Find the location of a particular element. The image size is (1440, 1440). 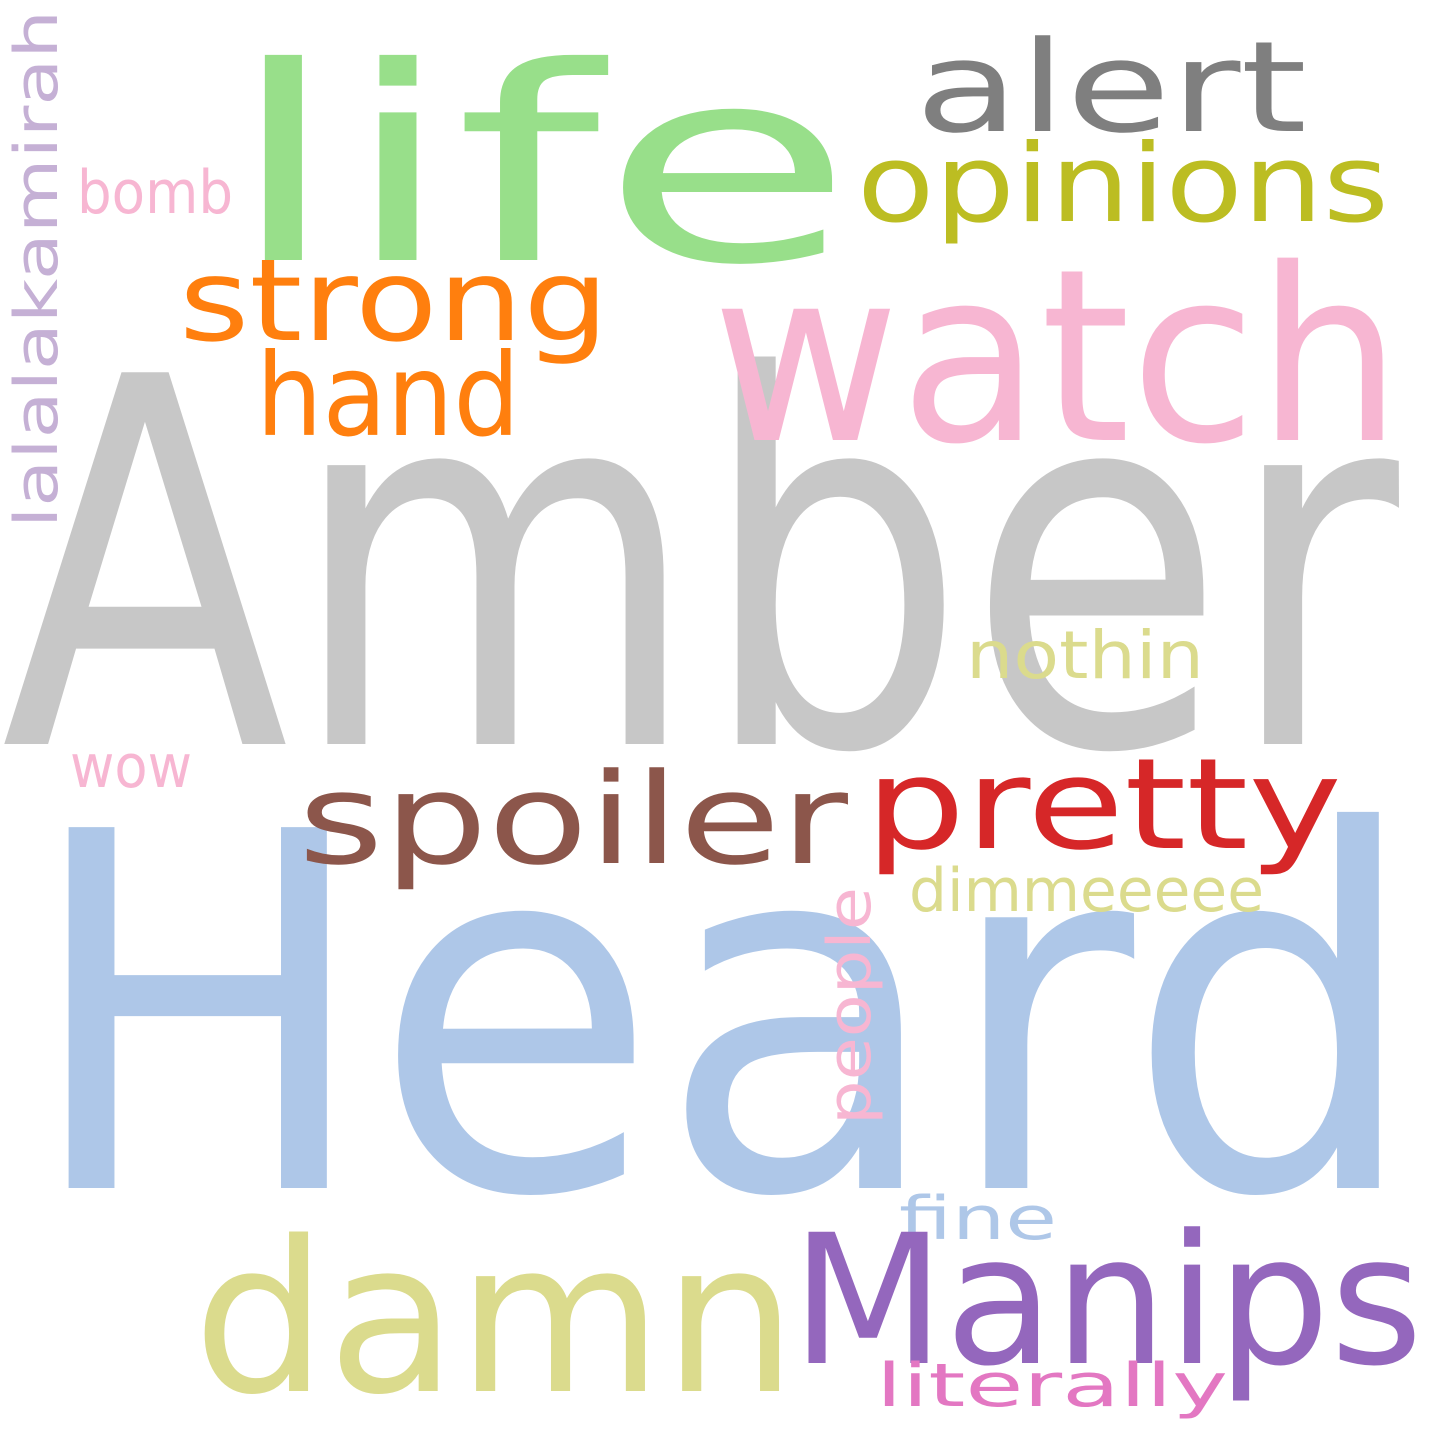

word-wow: wow is located at coordinates (131, 767).